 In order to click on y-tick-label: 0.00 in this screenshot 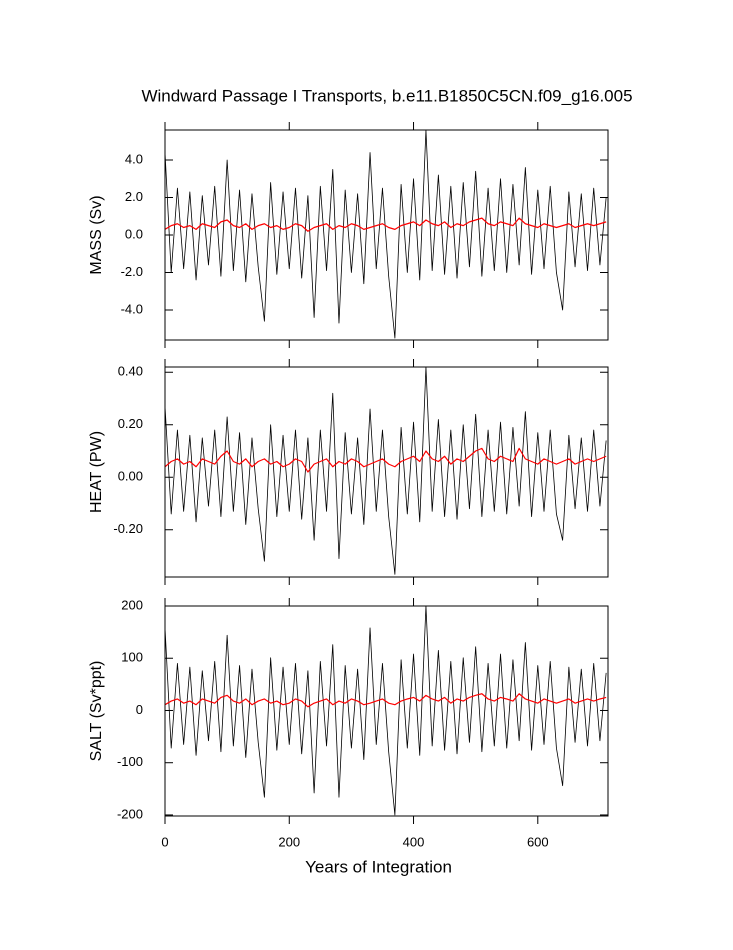, I will do `click(130, 476)`.